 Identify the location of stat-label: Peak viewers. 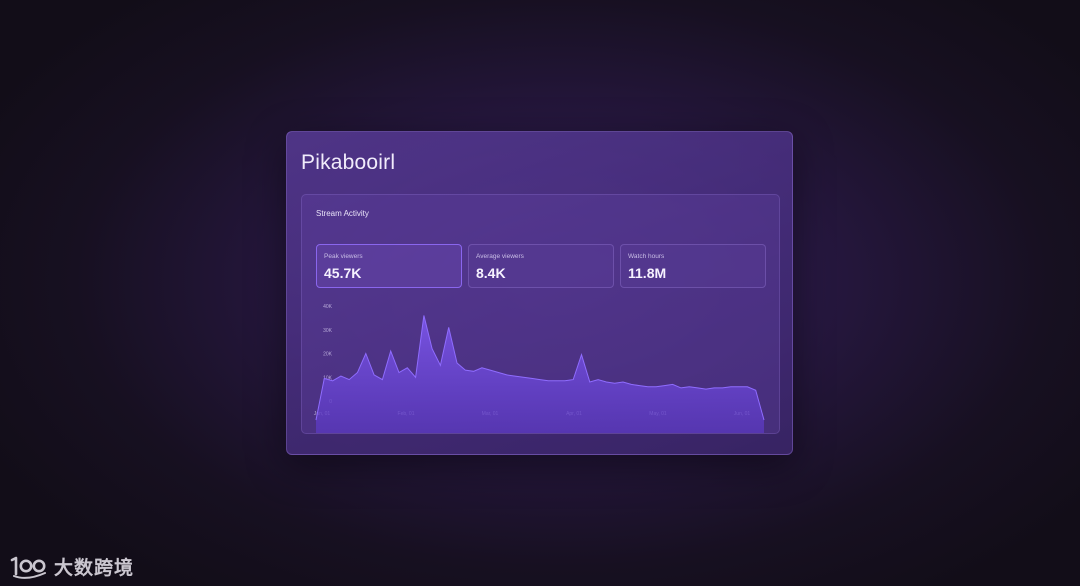
(343, 256).